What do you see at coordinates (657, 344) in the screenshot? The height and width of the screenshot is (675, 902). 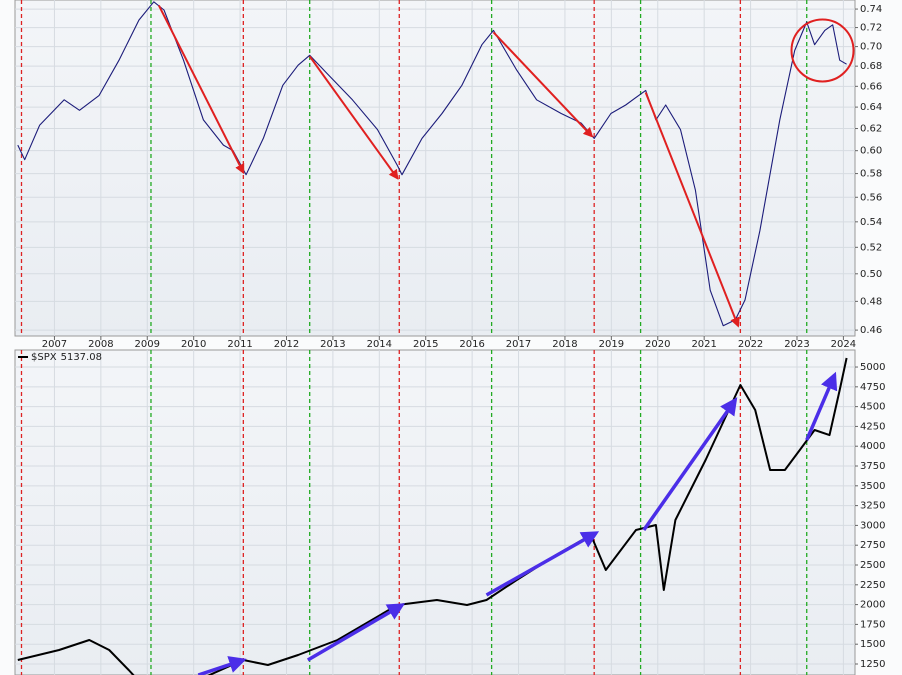 I see `x-tick-label: 2020` at bounding box center [657, 344].